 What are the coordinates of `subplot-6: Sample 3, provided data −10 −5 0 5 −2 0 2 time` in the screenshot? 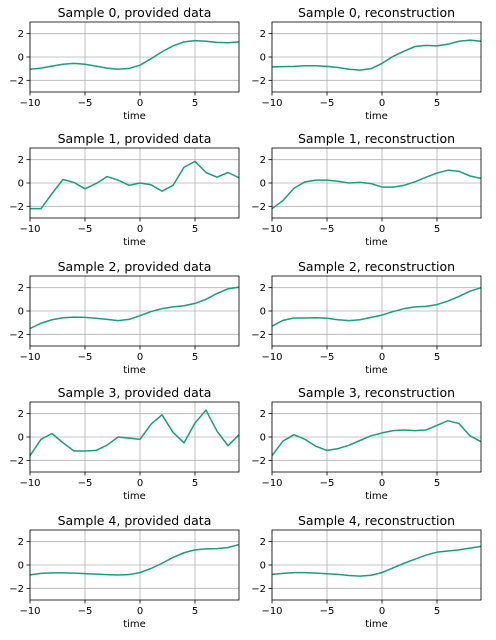 It's located at (124, 443).